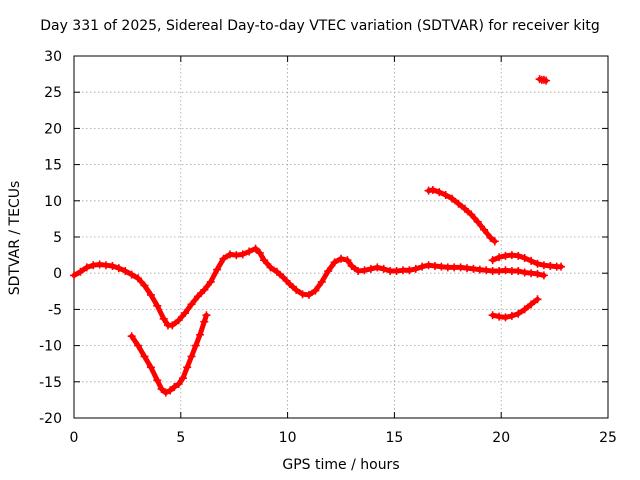 This screenshot has height=480, width=640. What do you see at coordinates (608, 438) in the screenshot?
I see `x-tick-label: 25` at bounding box center [608, 438].